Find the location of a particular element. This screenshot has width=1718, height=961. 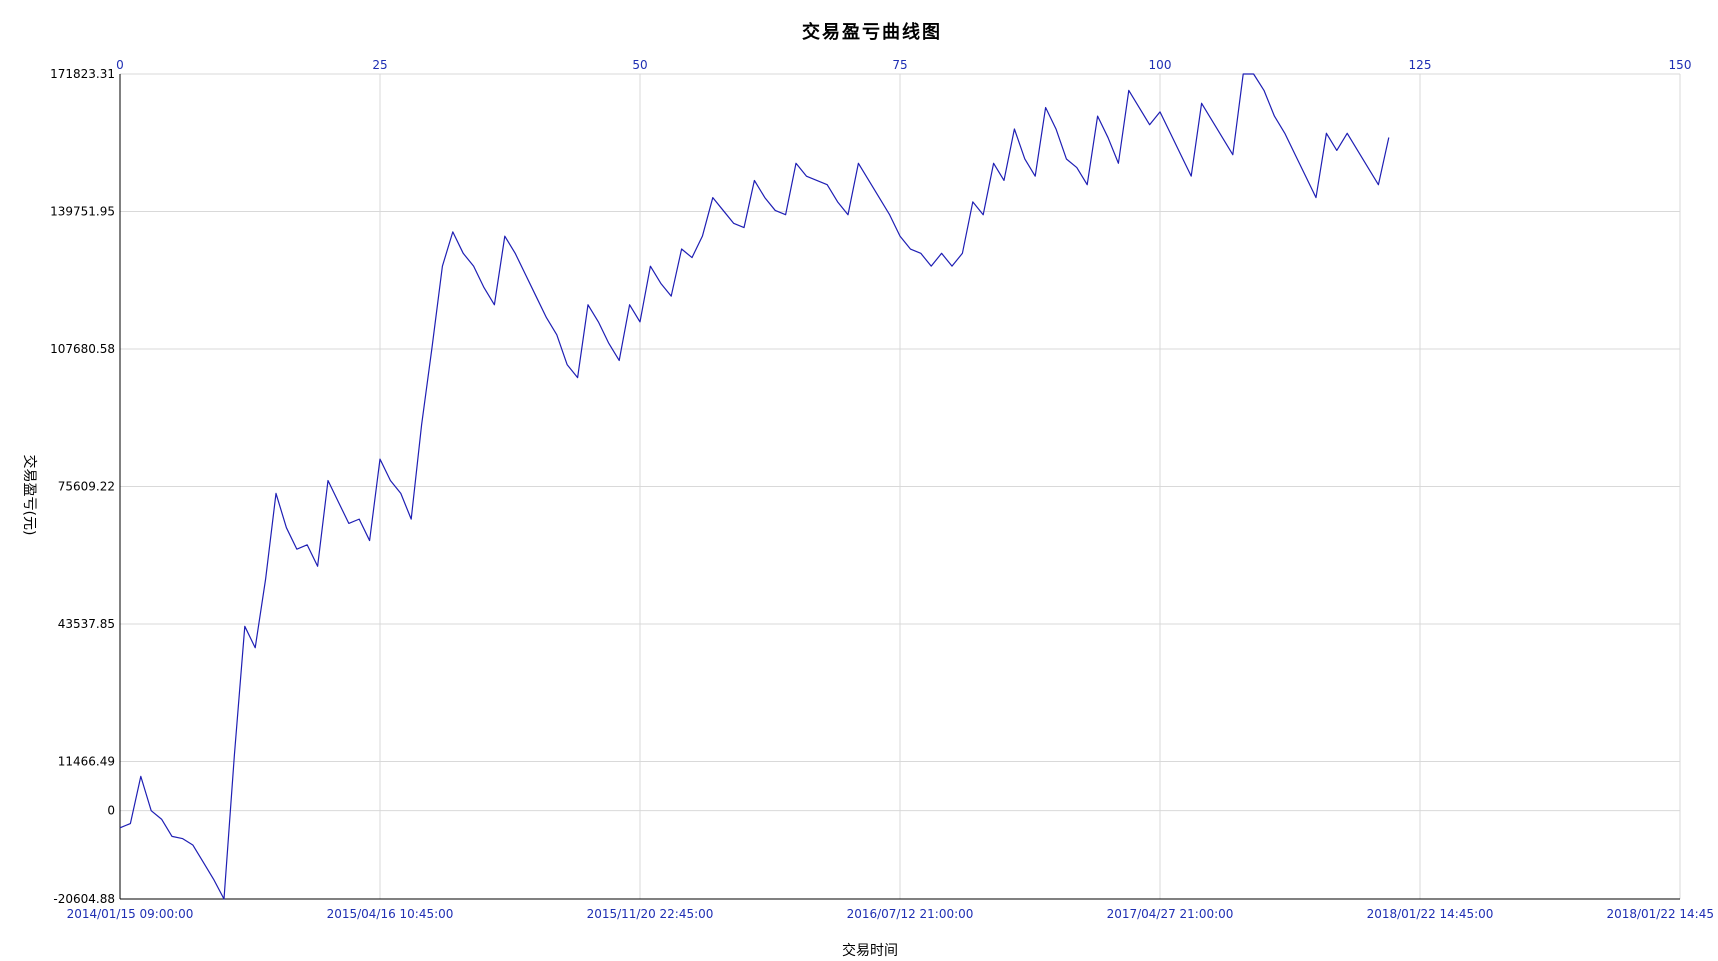

x-top-tick-label: 50 is located at coordinates (639, 65).